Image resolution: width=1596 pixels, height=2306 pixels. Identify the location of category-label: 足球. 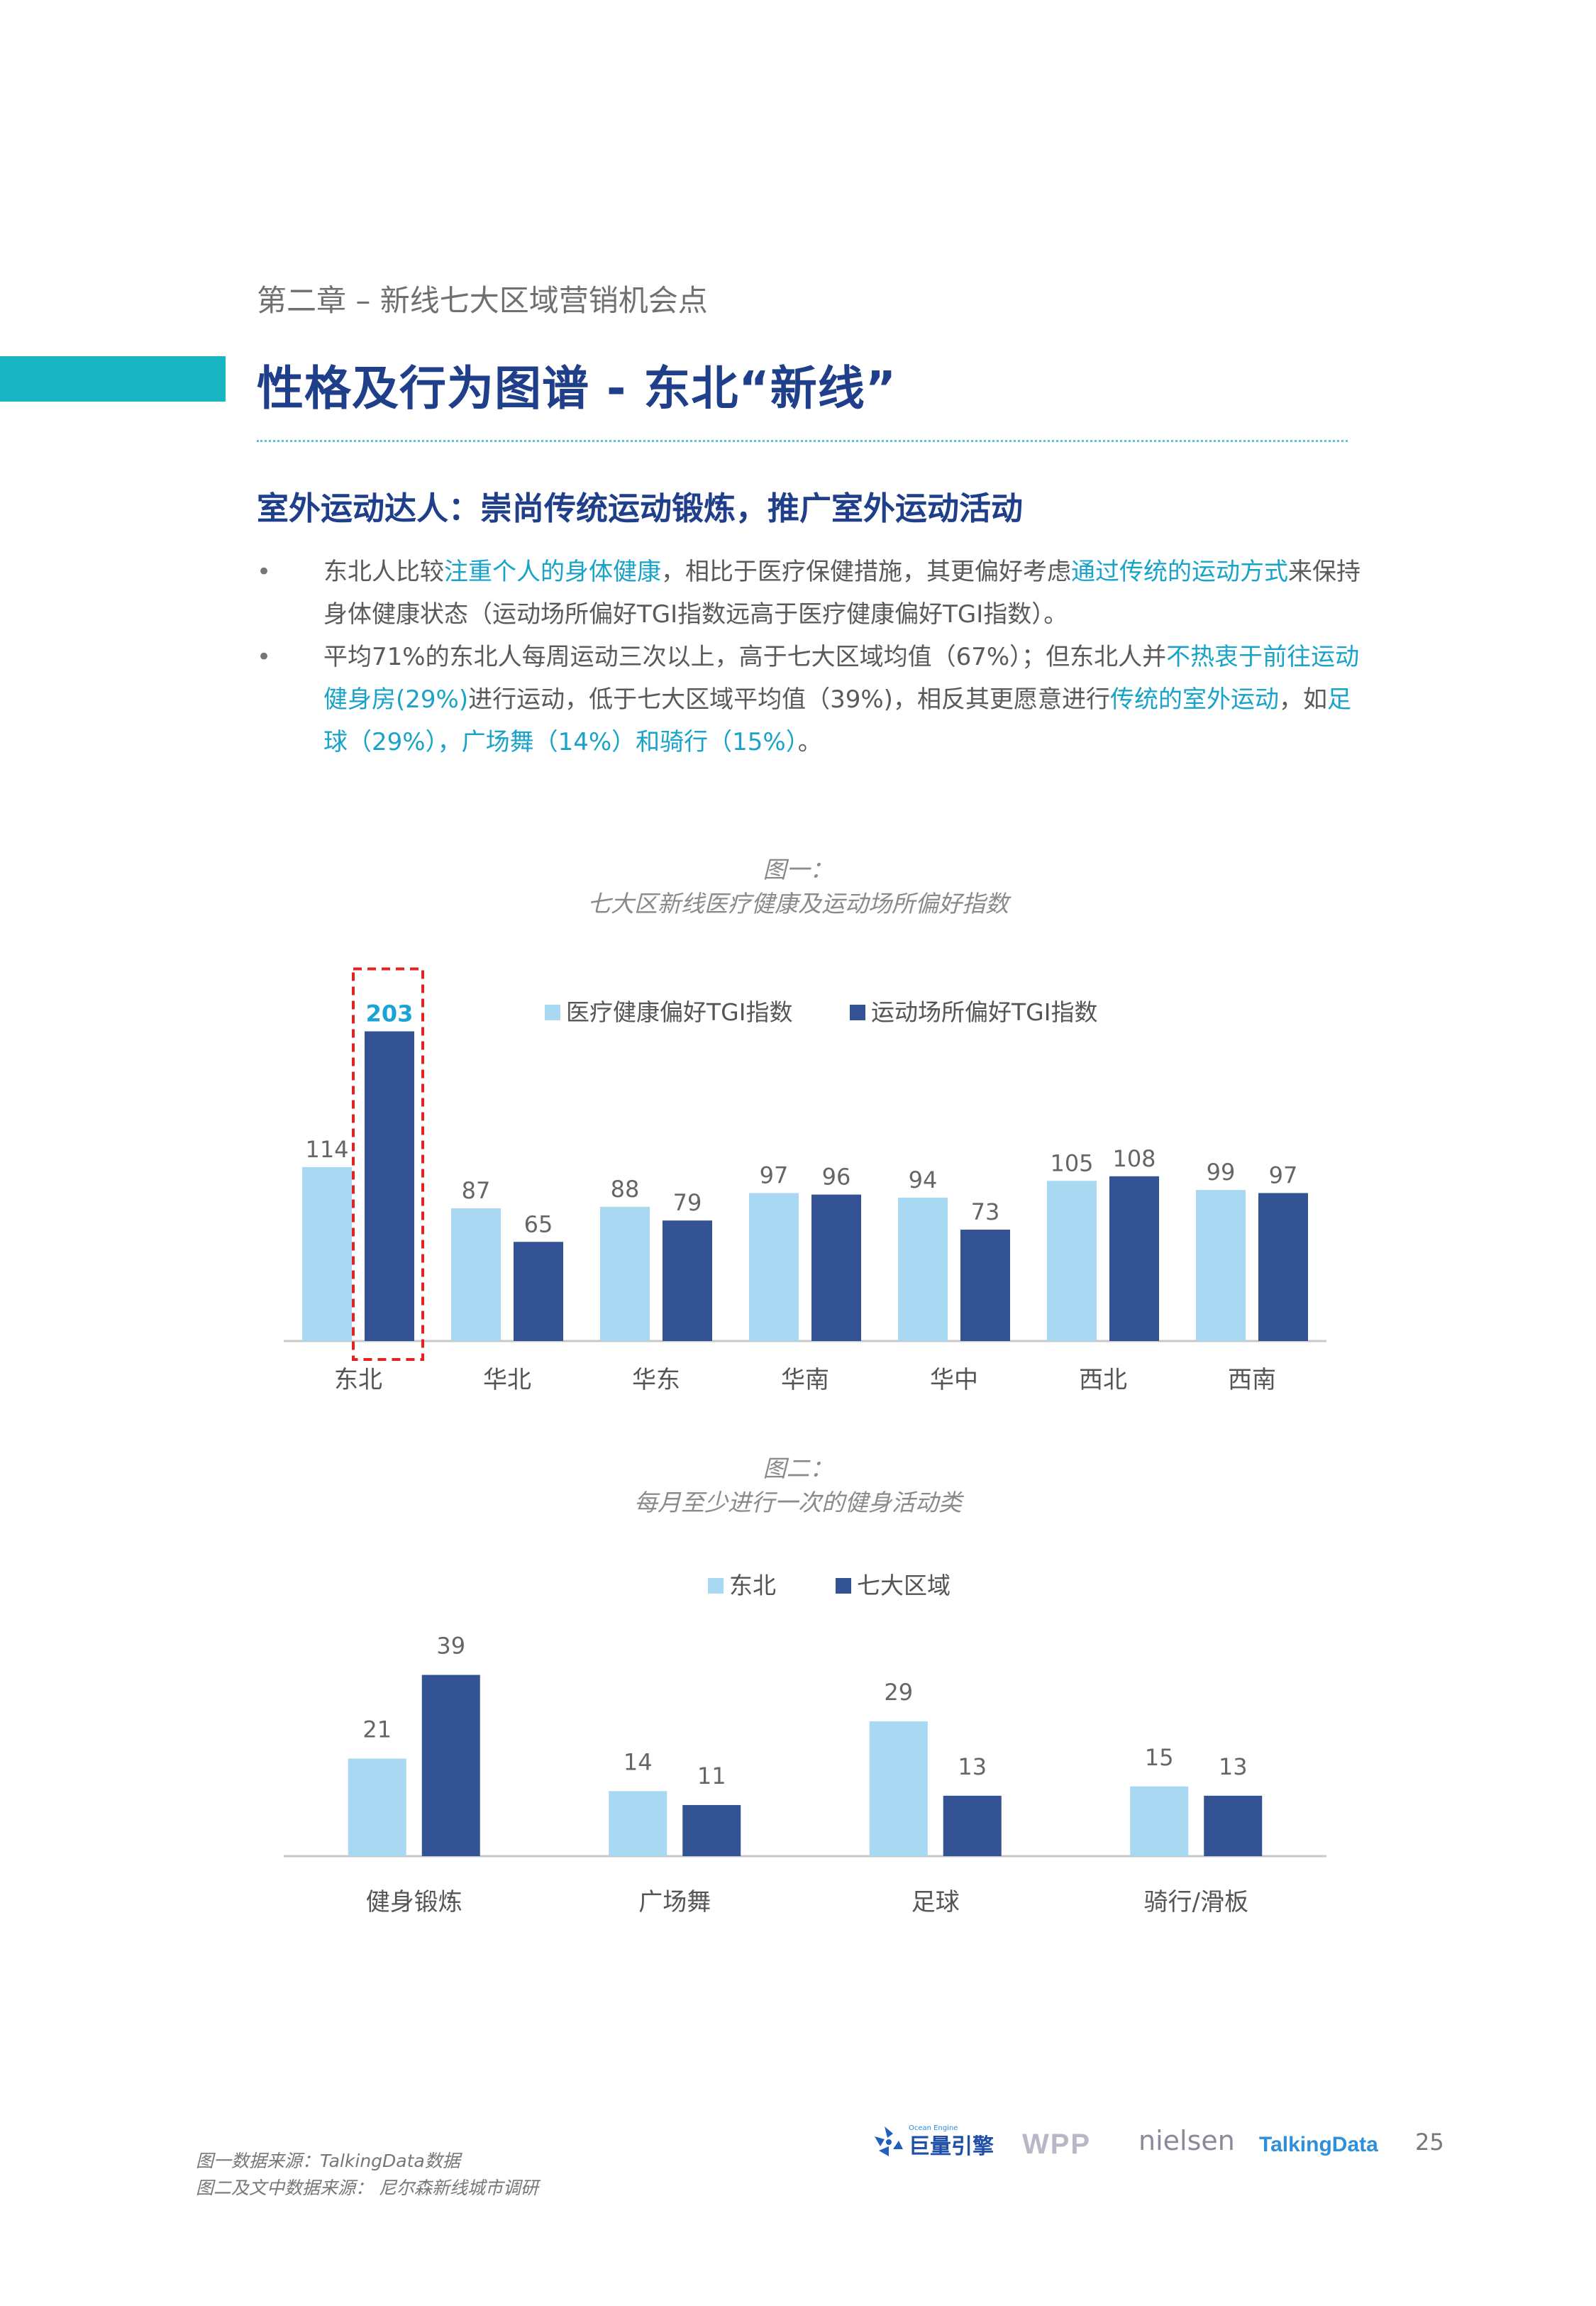
(935, 1902).